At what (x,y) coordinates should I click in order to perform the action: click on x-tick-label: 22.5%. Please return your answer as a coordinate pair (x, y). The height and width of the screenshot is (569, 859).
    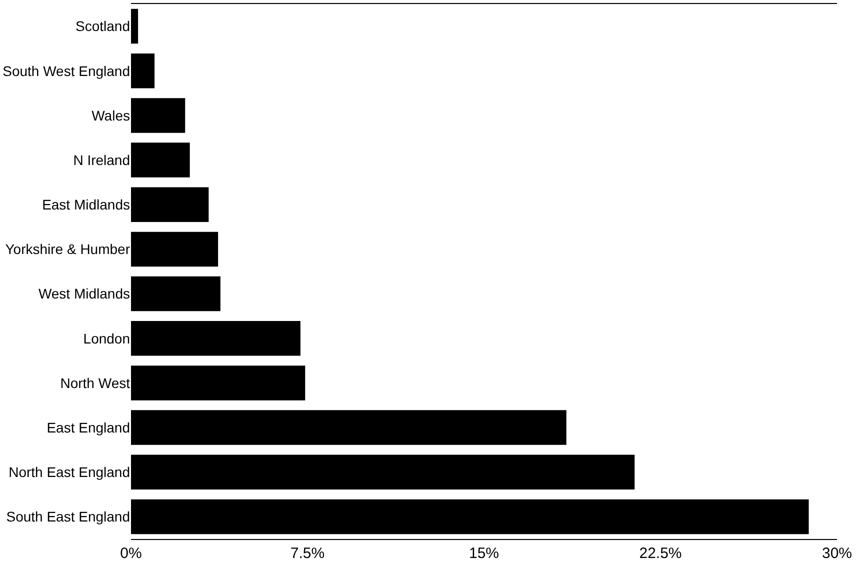
    Looking at the image, I should click on (660, 553).